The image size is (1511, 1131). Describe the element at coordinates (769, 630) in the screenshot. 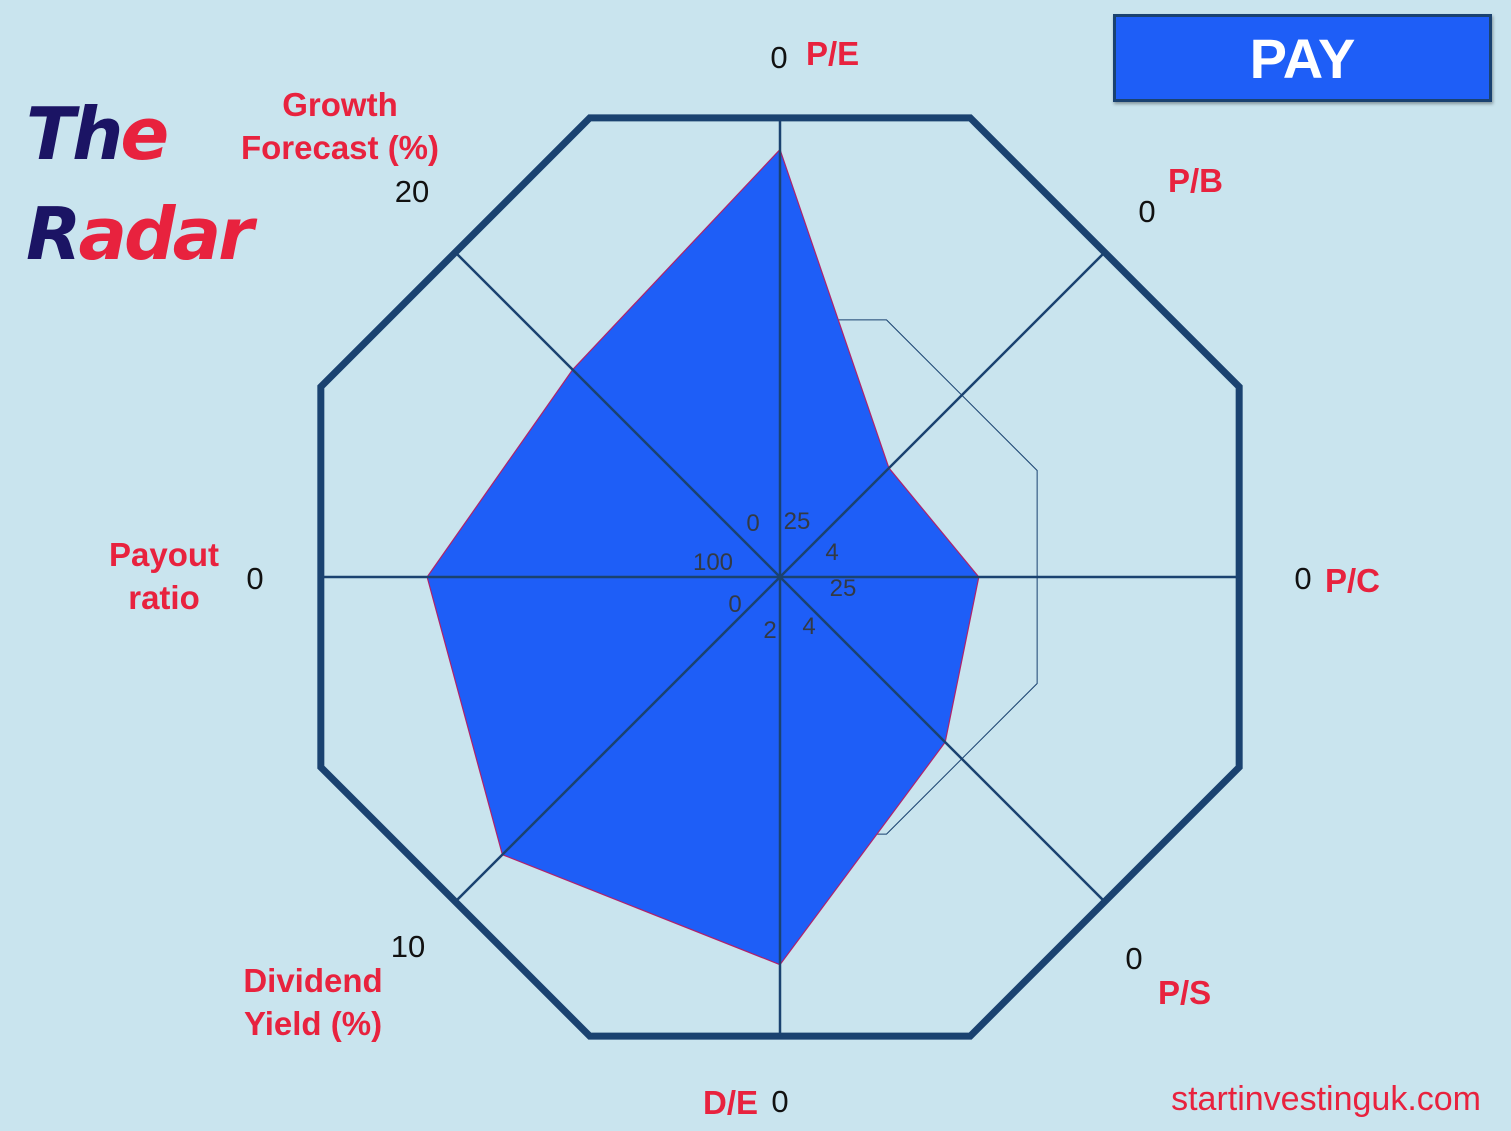

I see `inner-tick-label: 2` at that location.